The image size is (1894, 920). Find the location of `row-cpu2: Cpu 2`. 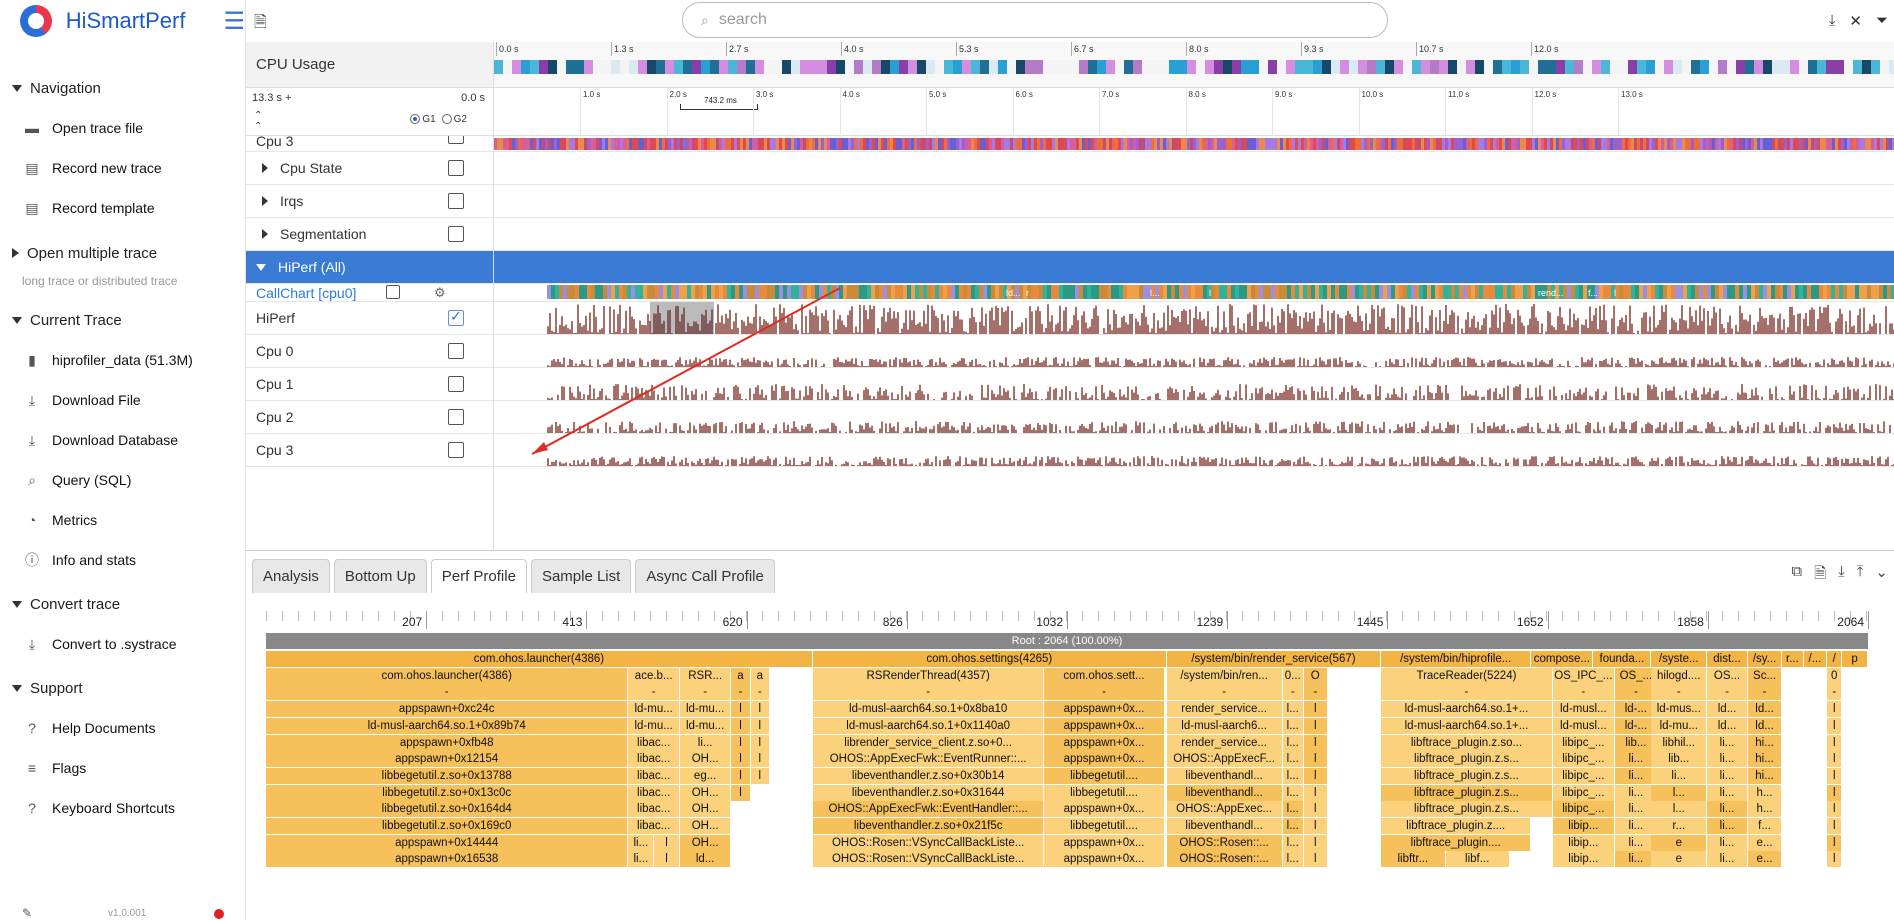

row-cpu2: Cpu 2 is located at coordinates (369, 417).